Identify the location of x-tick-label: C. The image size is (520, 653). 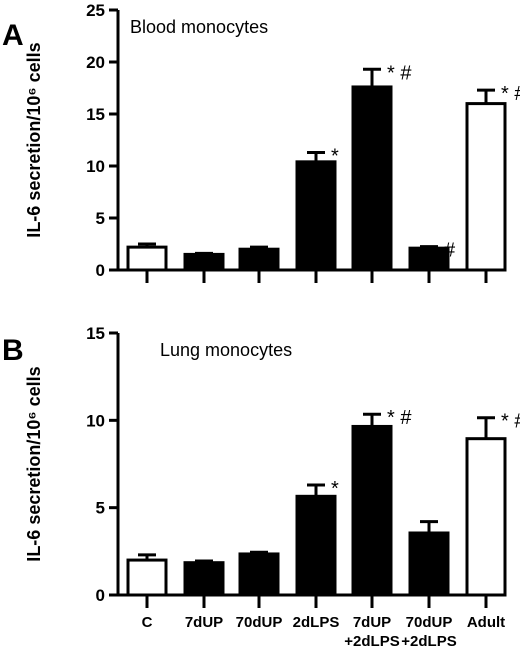
(147, 622).